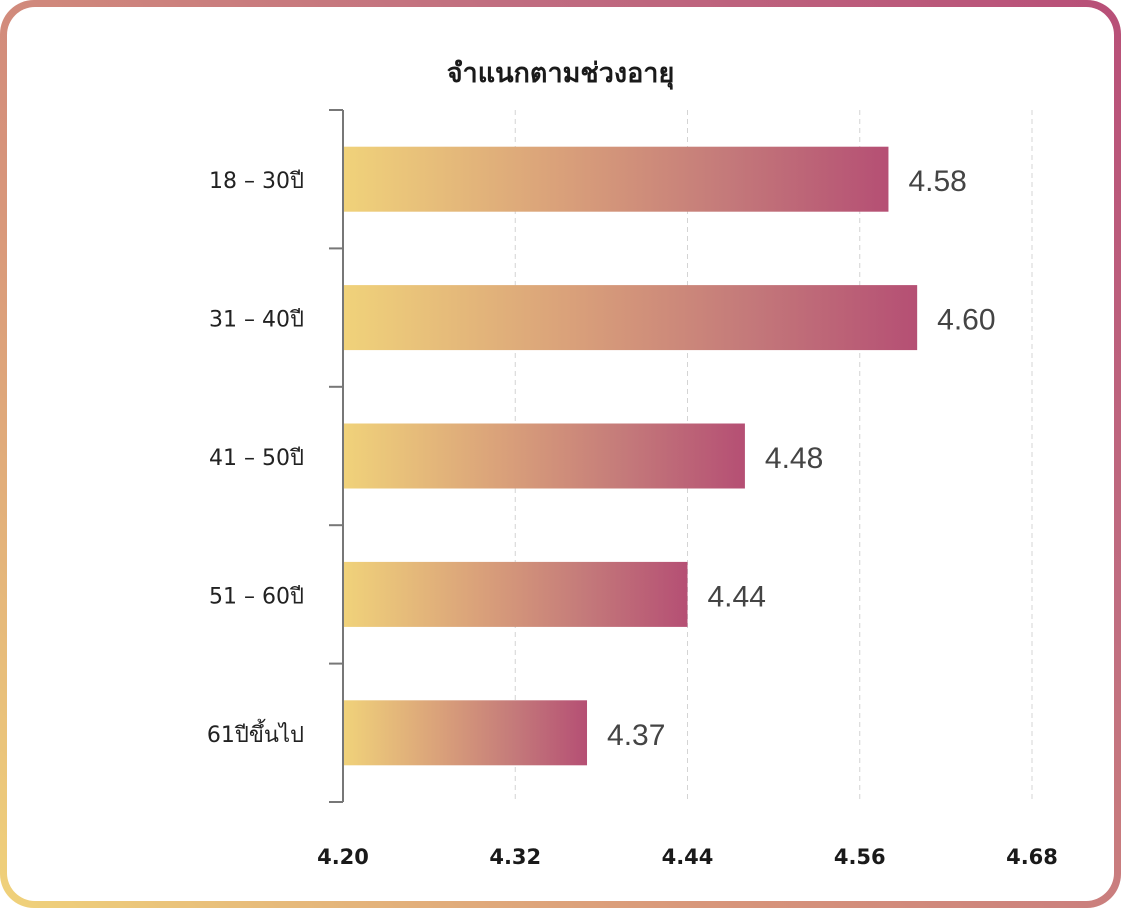  Describe the element at coordinates (1032, 857) in the screenshot. I see `x-tick-label: 4.68` at that location.